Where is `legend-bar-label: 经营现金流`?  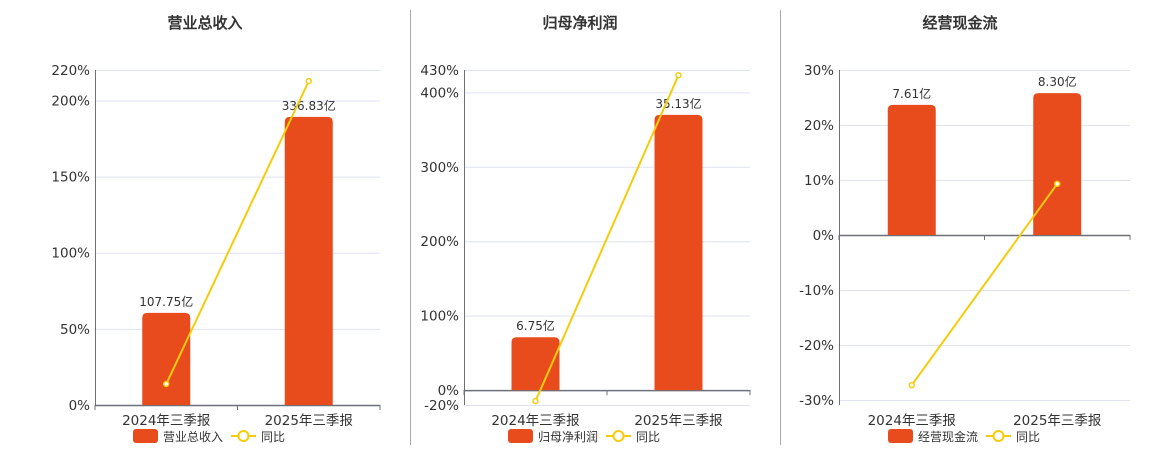
legend-bar-label: 经营现金流 is located at coordinates (948, 436).